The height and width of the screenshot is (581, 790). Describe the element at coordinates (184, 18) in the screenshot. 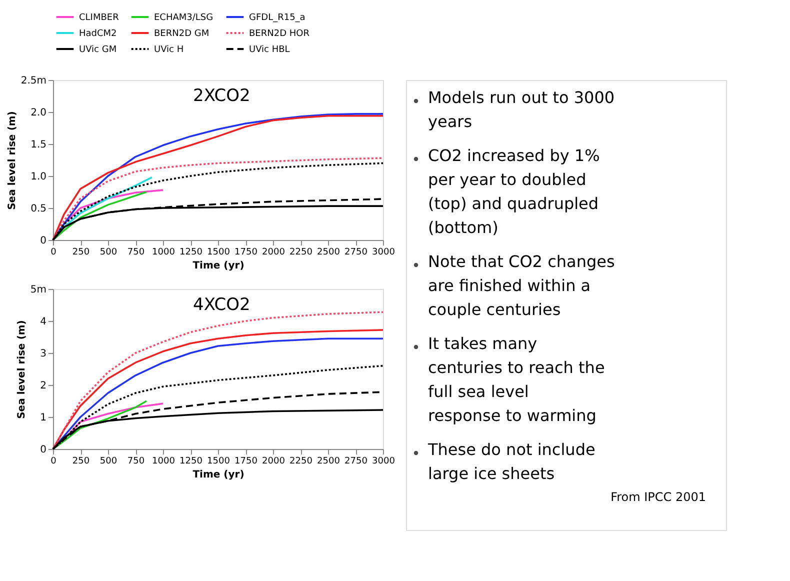

I see `legend-label: ECHAM3/LSG` at that location.